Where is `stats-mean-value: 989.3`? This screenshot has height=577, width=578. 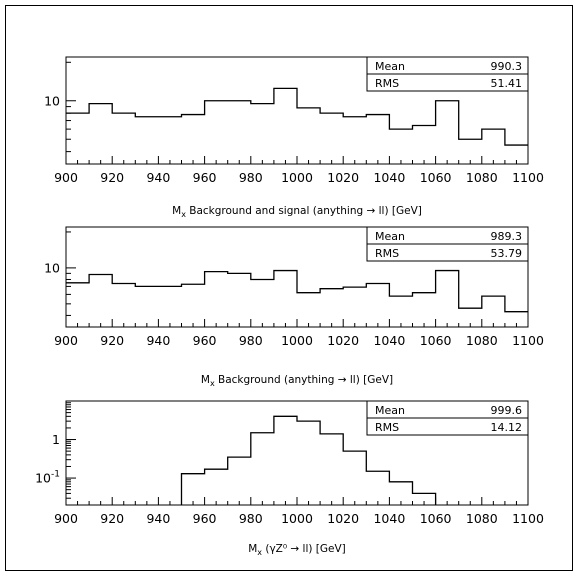
stats-mean-value: 989.3 is located at coordinates (507, 236).